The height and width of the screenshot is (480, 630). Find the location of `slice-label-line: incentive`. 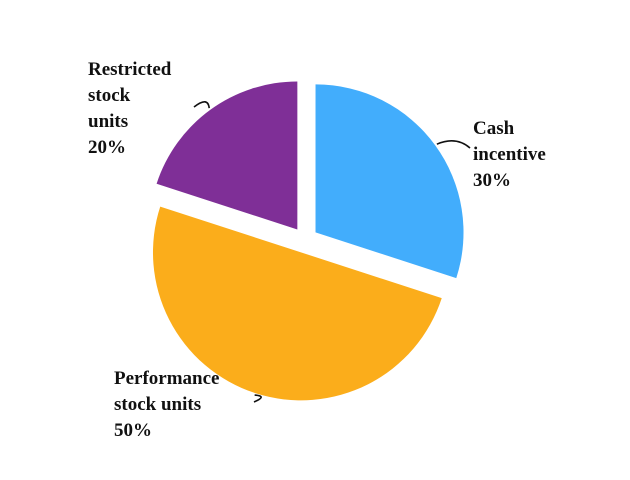

slice-label-line: incentive is located at coordinates (509, 154).